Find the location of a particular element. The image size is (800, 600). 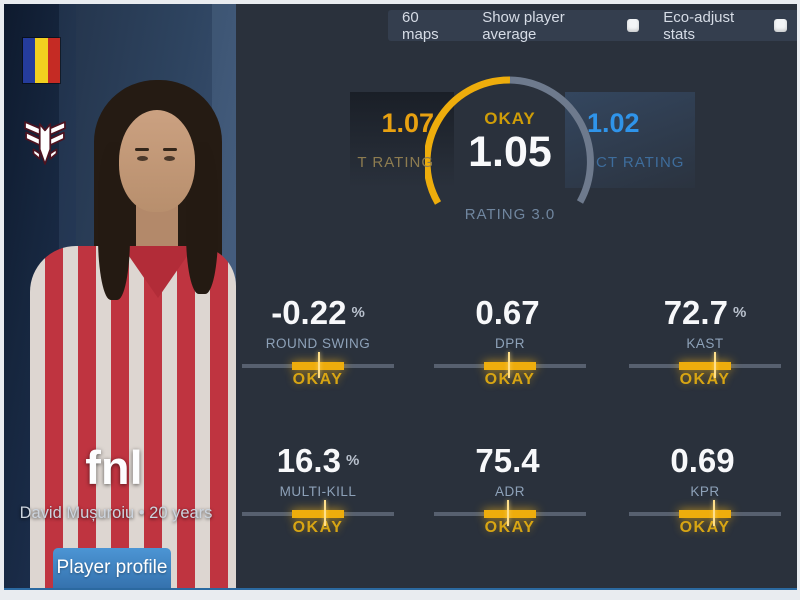

stat-cell-adr: 75.4 ADR OKAY is located at coordinates (510, 489).